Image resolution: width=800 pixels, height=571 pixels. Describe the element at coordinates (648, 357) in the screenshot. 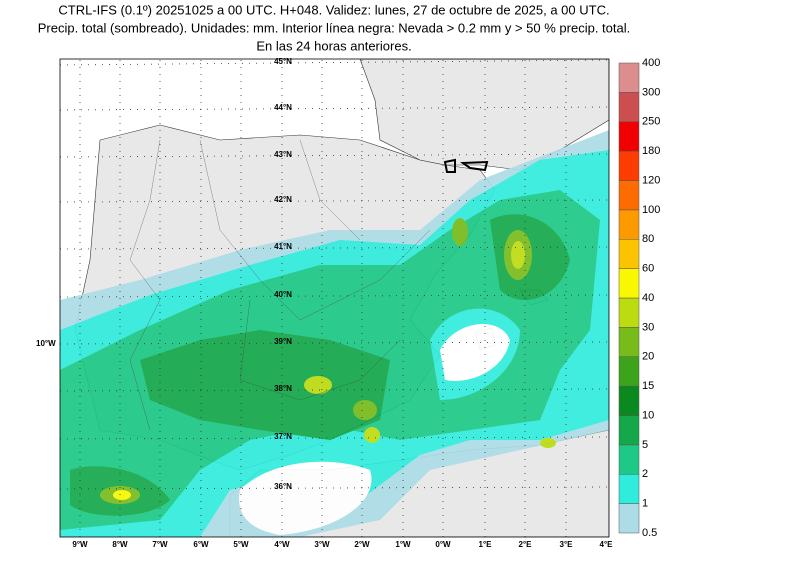

I see `colorbar-label: 20` at that location.